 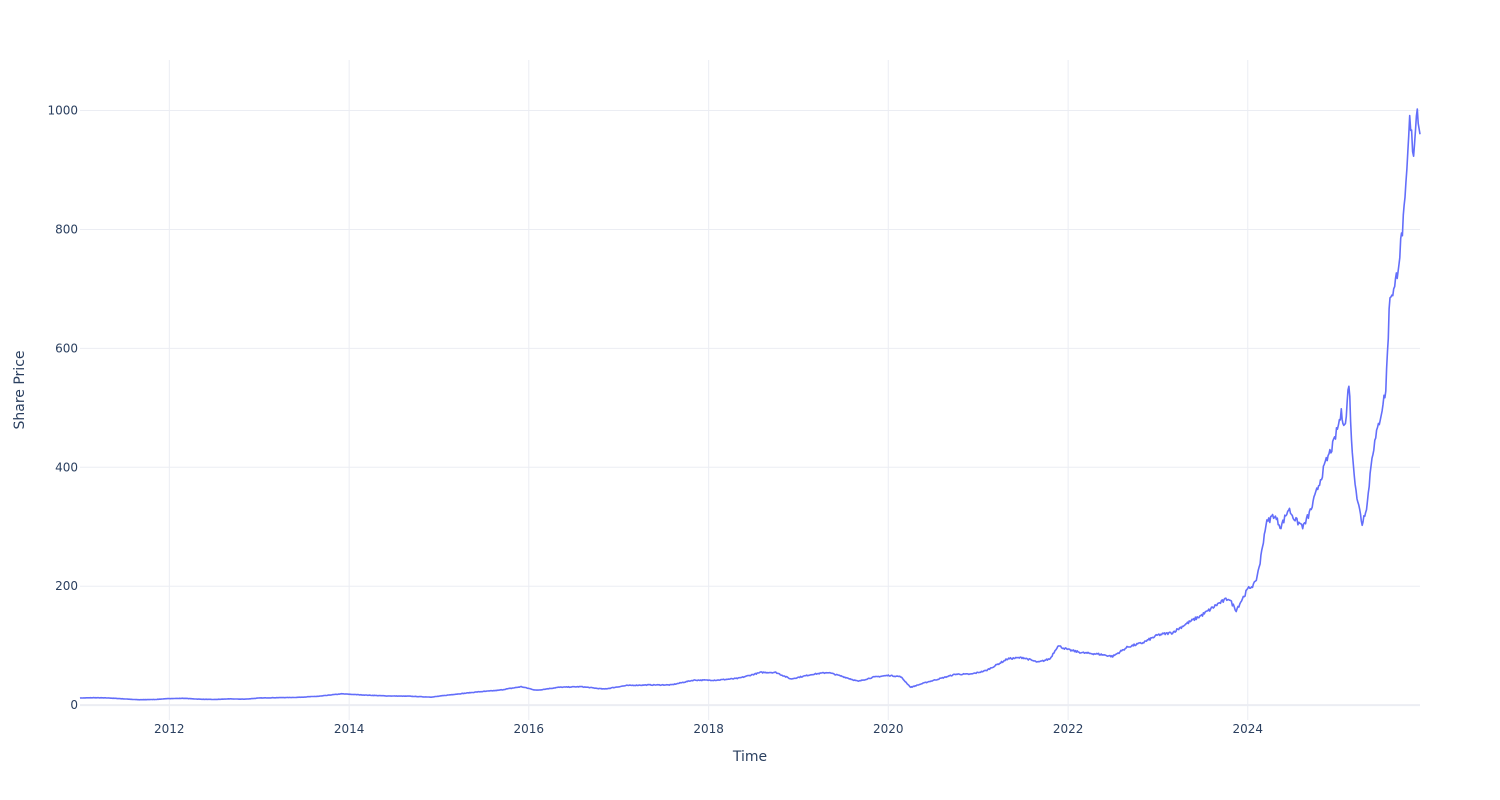 What do you see at coordinates (66, 229) in the screenshot?
I see `y-tick-label: 800` at bounding box center [66, 229].